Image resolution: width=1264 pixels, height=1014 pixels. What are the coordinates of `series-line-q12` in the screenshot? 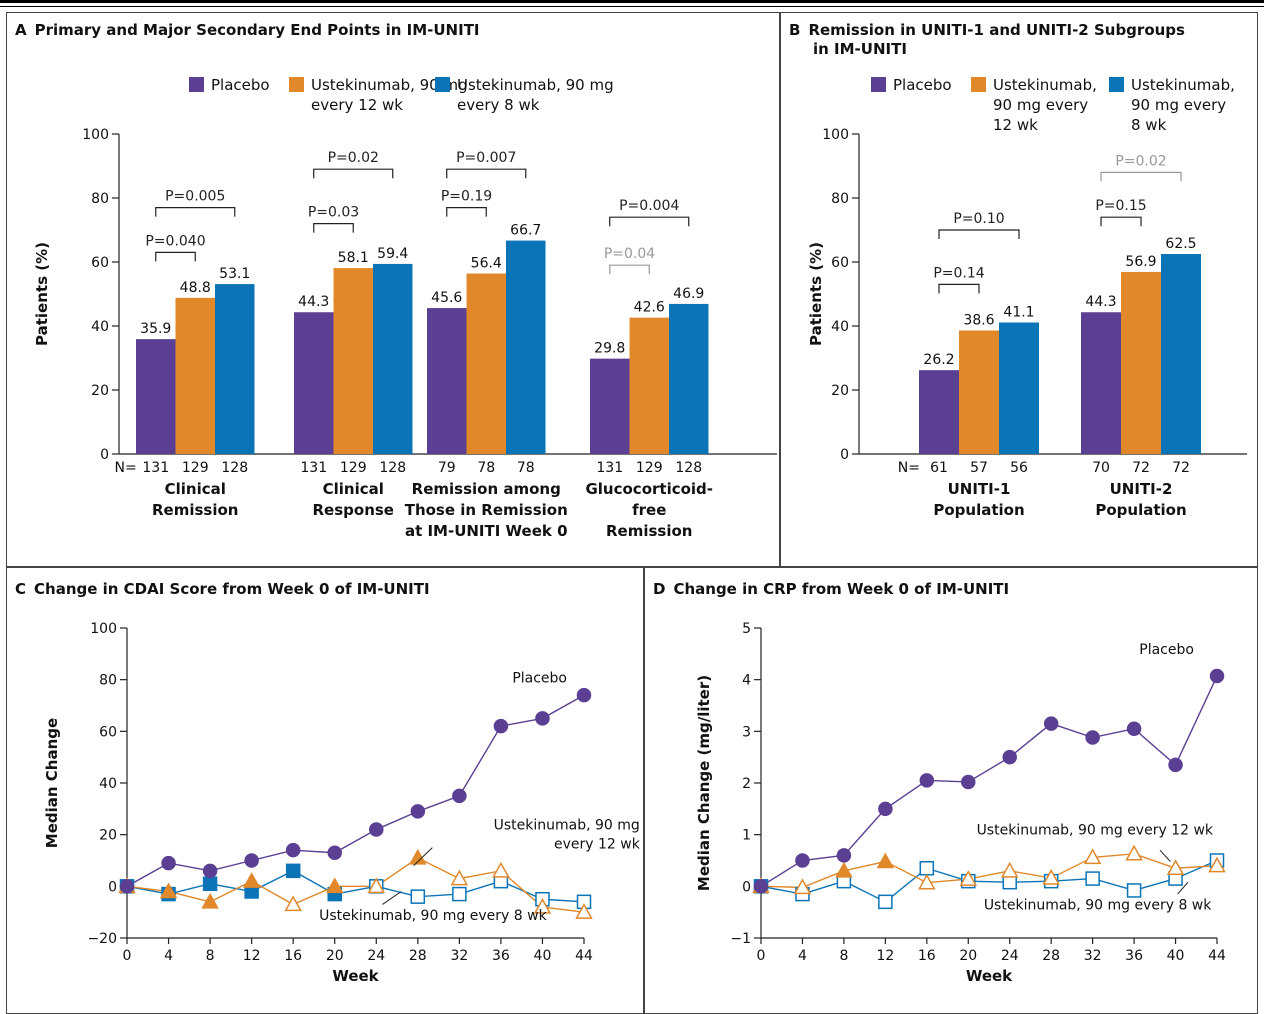 It's located at (989, 871).